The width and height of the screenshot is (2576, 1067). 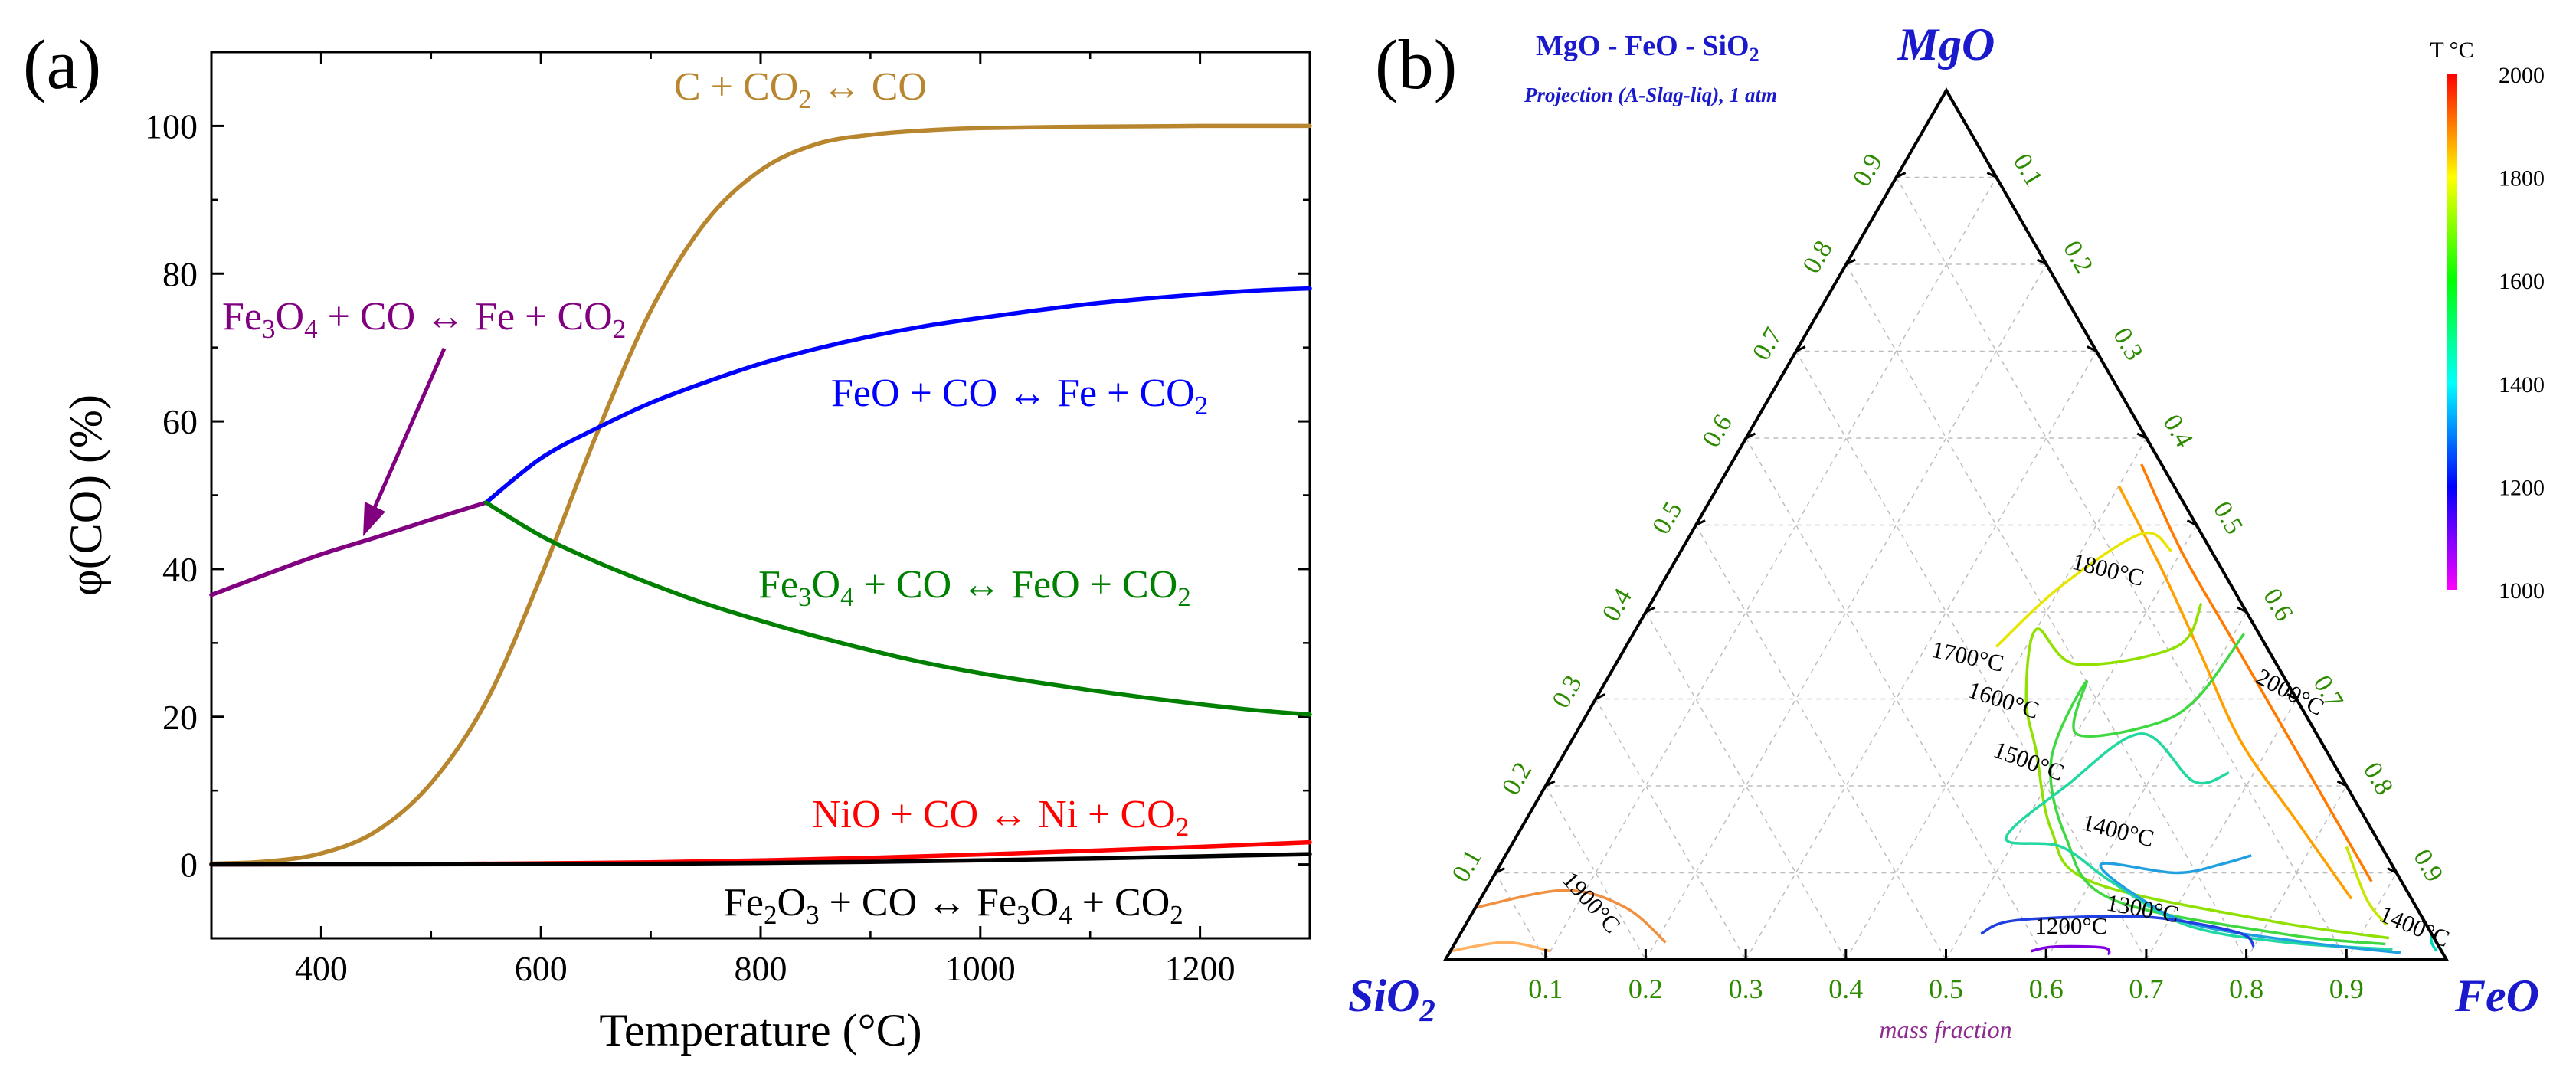 I want to click on apex-label-mgo: MgO, so click(x=1946, y=44).